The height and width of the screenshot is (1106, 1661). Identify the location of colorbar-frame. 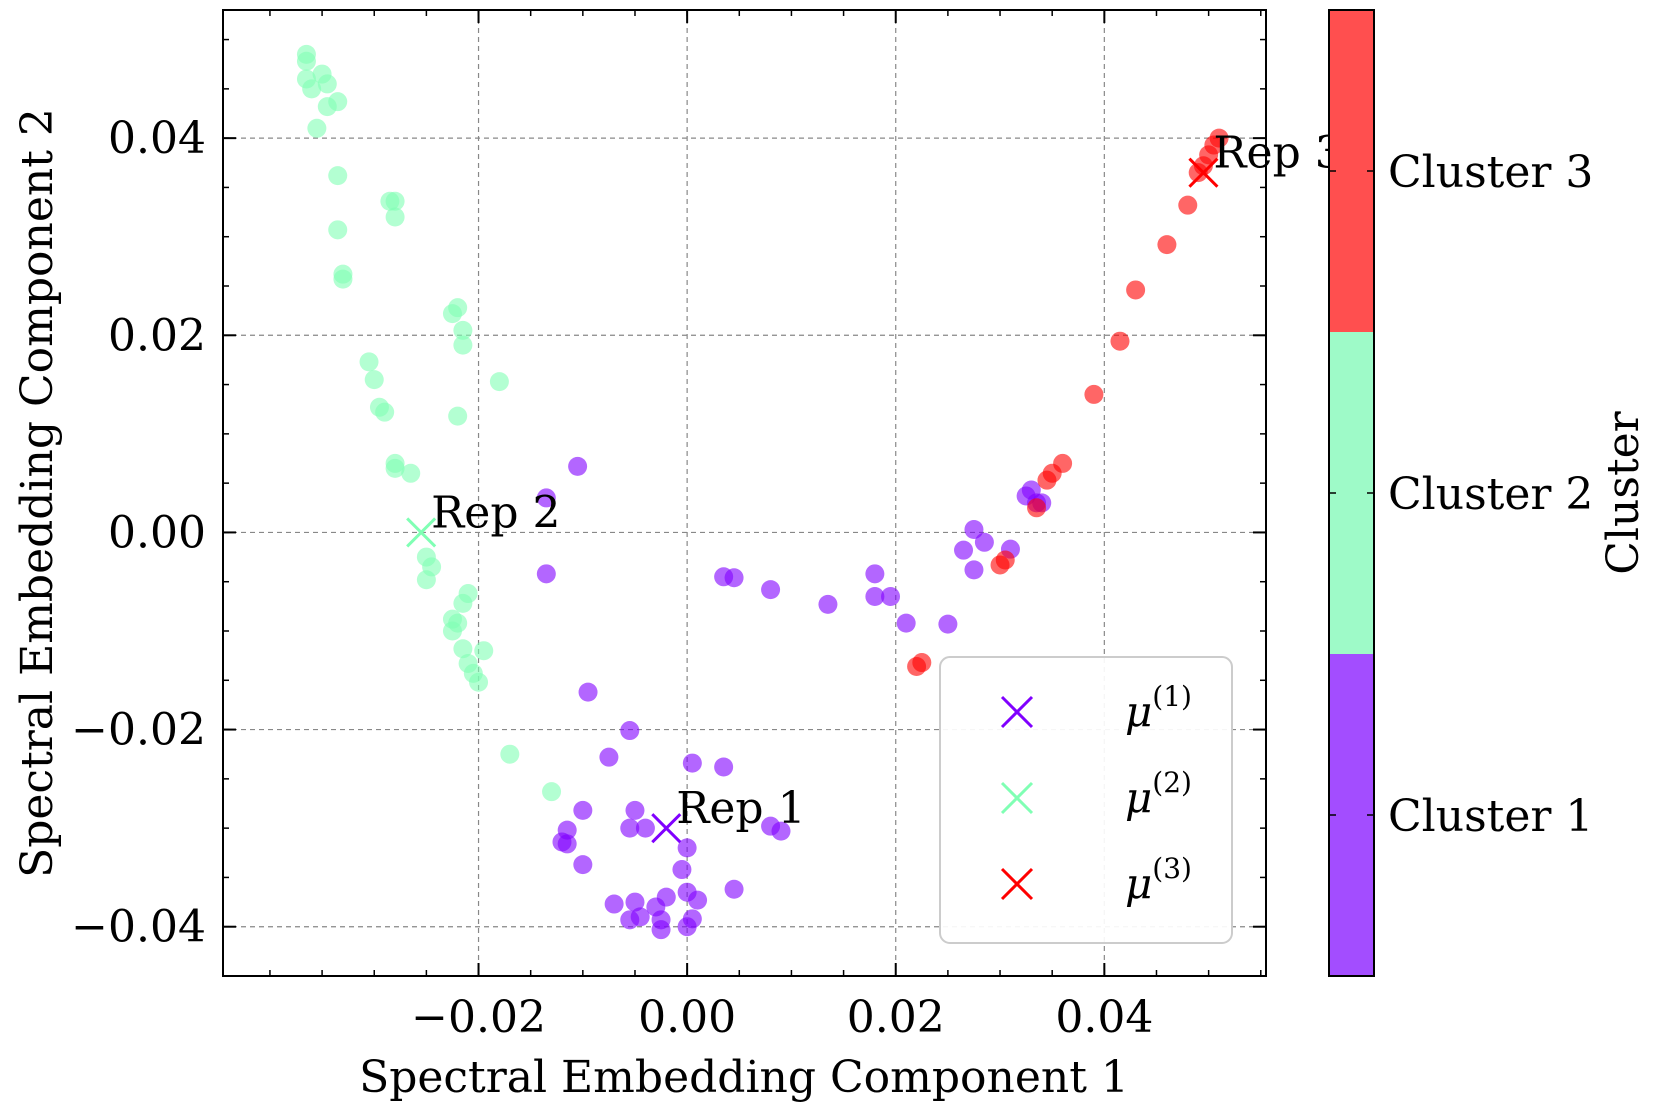
(1351, 493).